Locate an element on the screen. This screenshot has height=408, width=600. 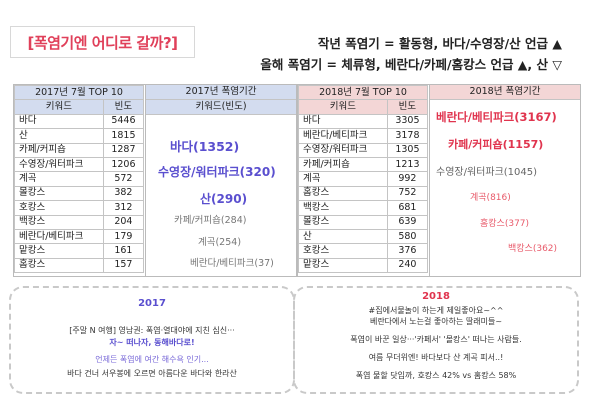
keyword-cell: 카페/커피숍 is located at coordinates (59, 150).